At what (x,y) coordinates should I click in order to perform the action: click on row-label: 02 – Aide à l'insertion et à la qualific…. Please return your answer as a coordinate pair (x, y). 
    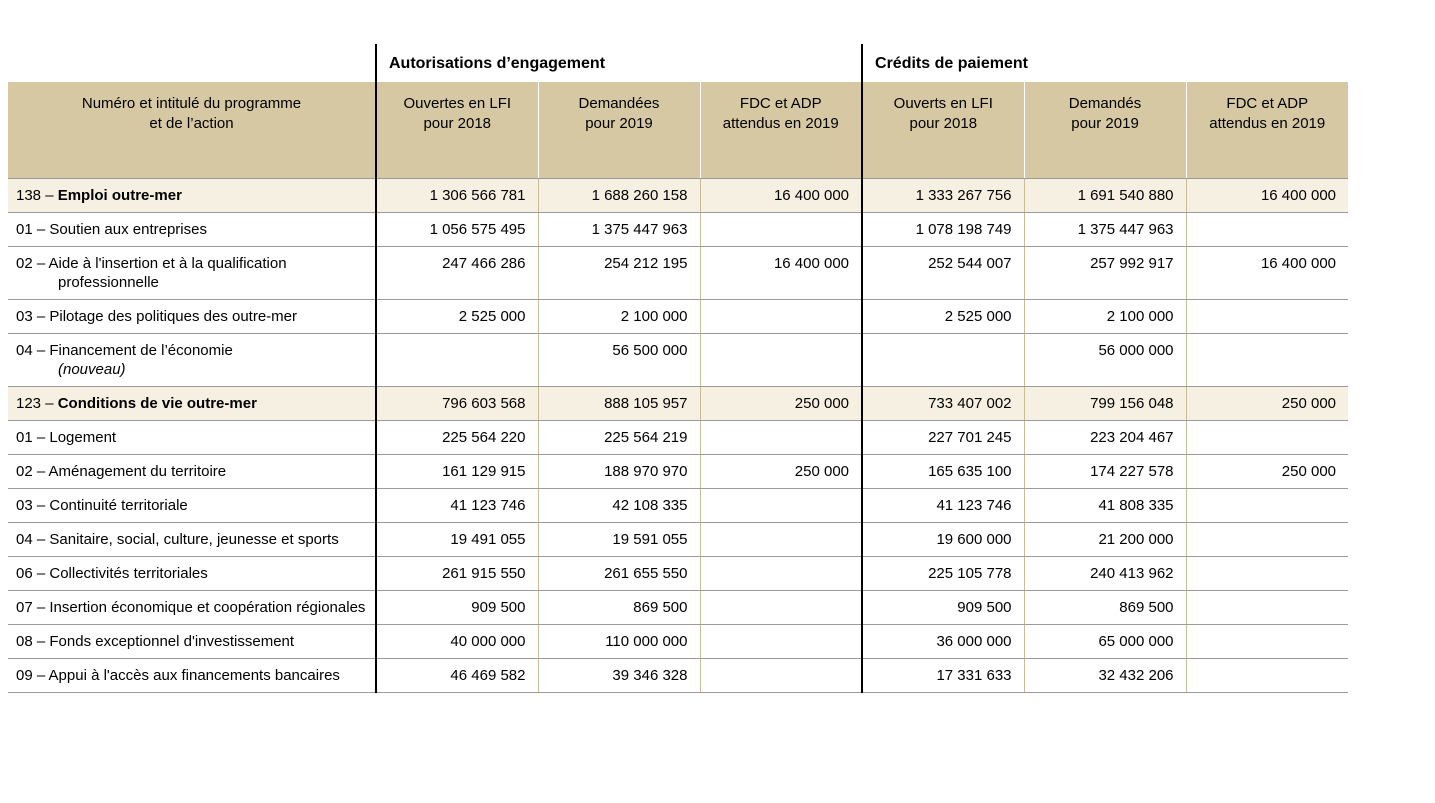
    Looking at the image, I should click on (192, 273).